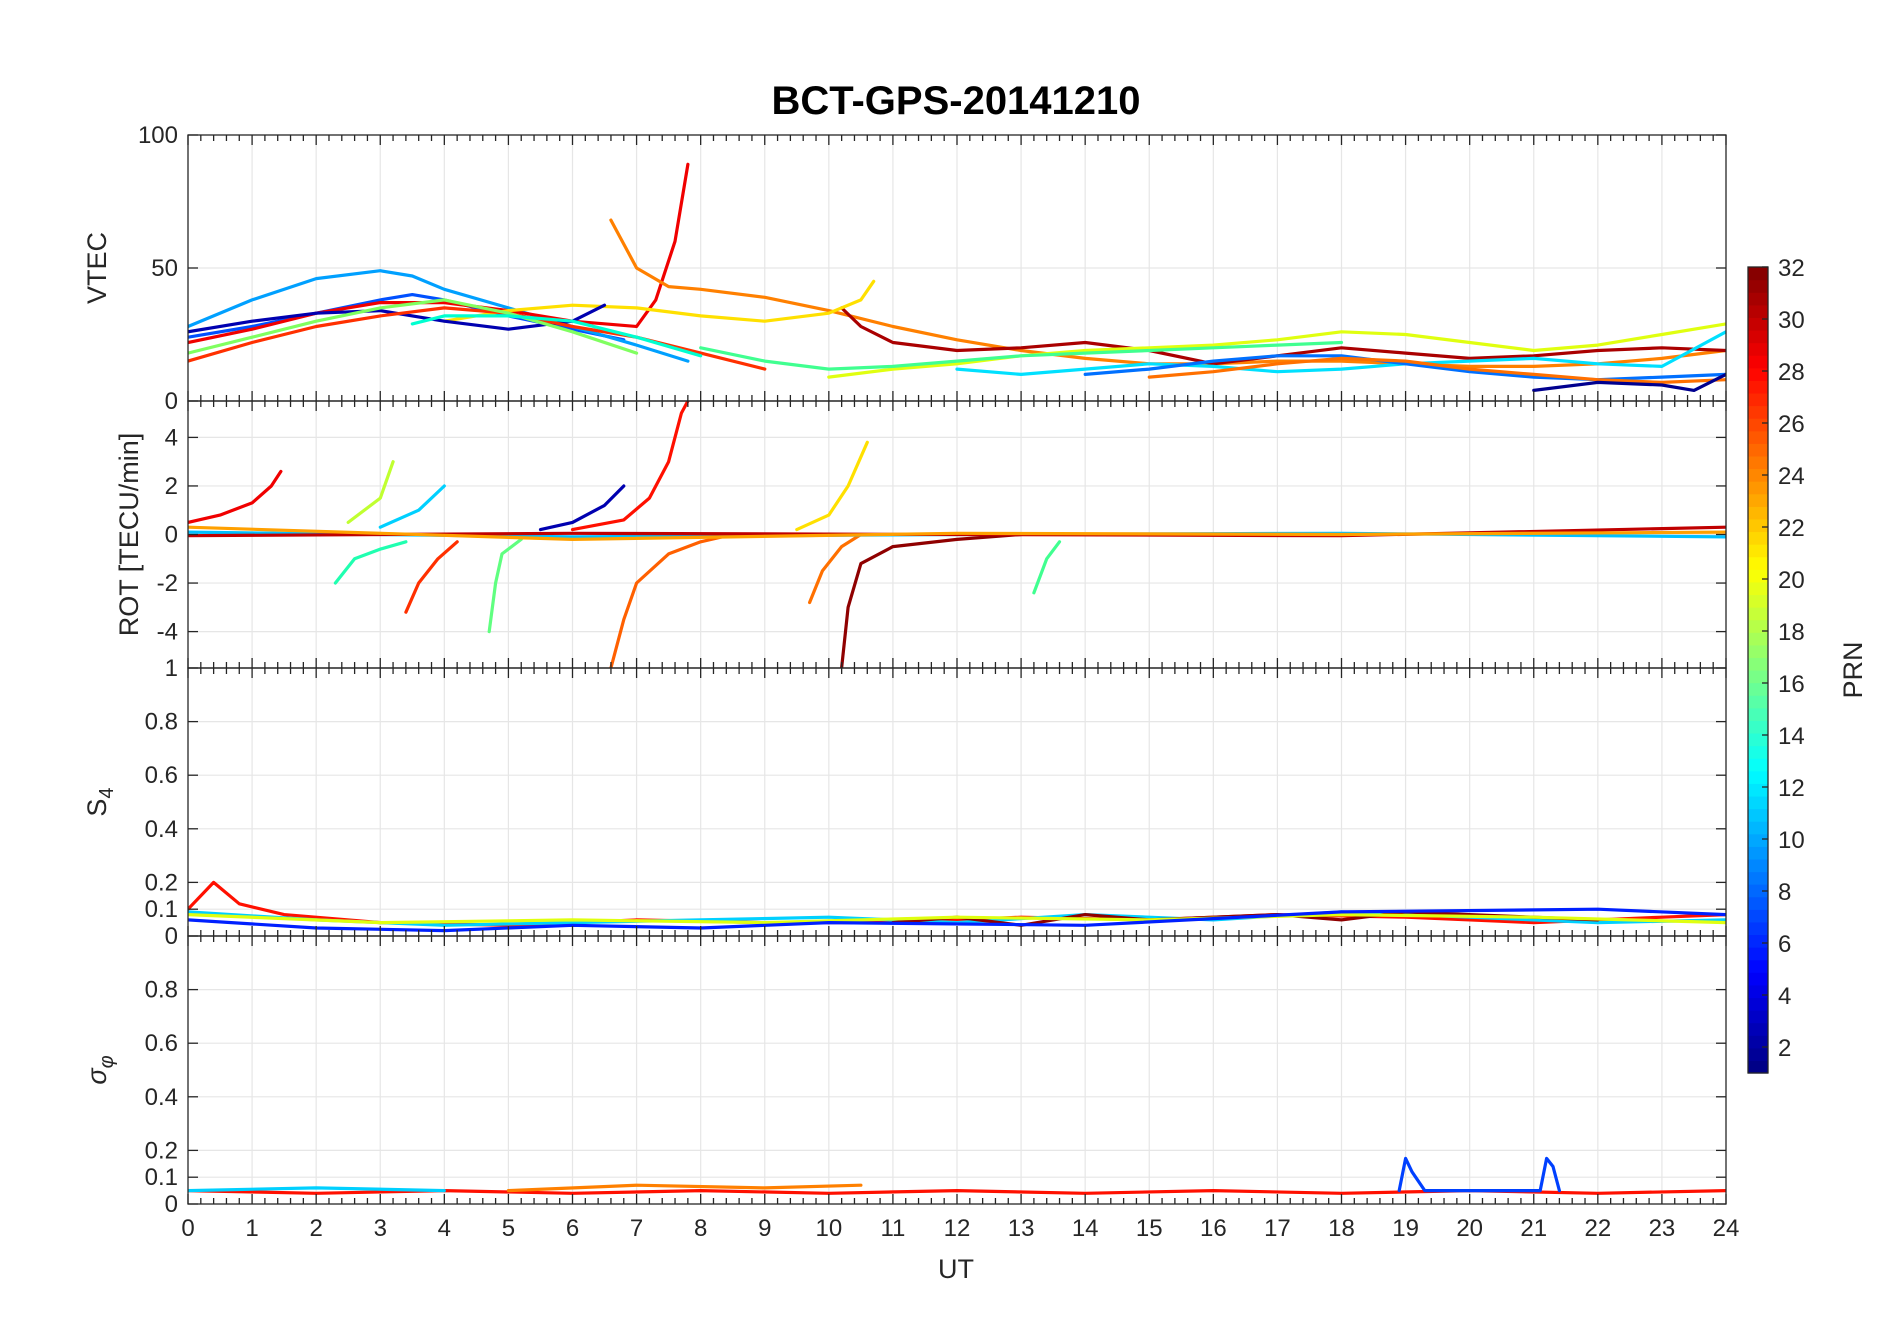  Describe the element at coordinates (1791, 476) in the screenshot. I see `colorbar-tick-label: 24` at that location.